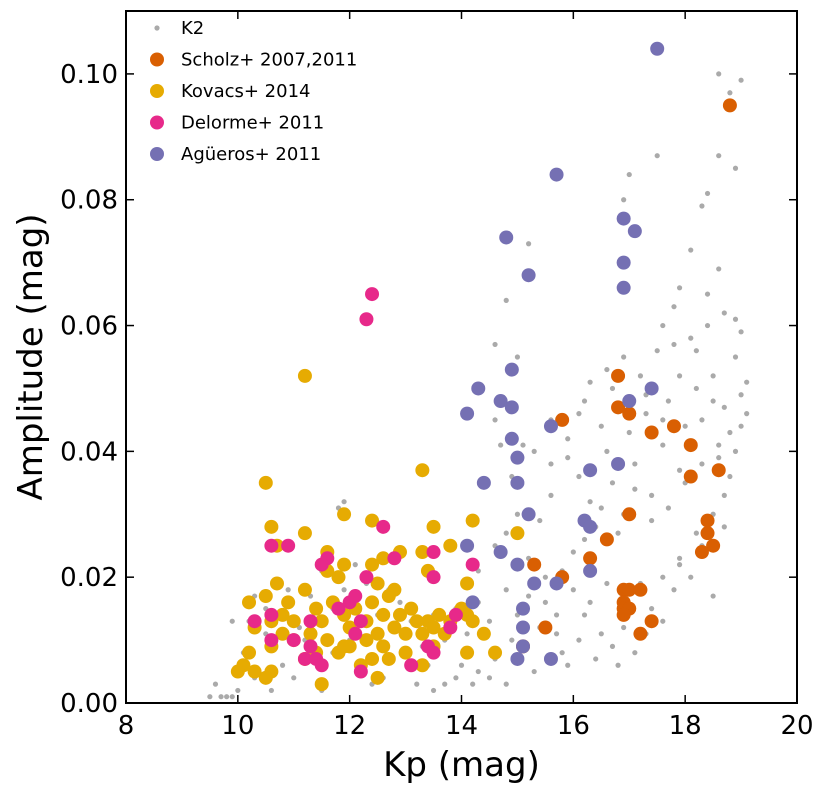 Image resolution: width=830 pixels, height=794 pixels. I want to click on x-tick-label: 18, so click(685, 726).